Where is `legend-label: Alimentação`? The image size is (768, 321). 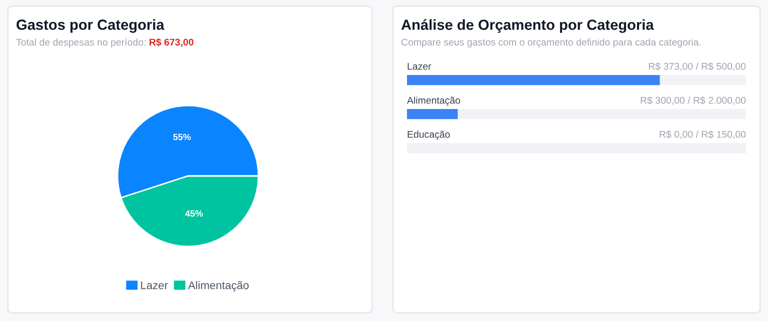 legend-label: Alimentação is located at coordinates (218, 286).